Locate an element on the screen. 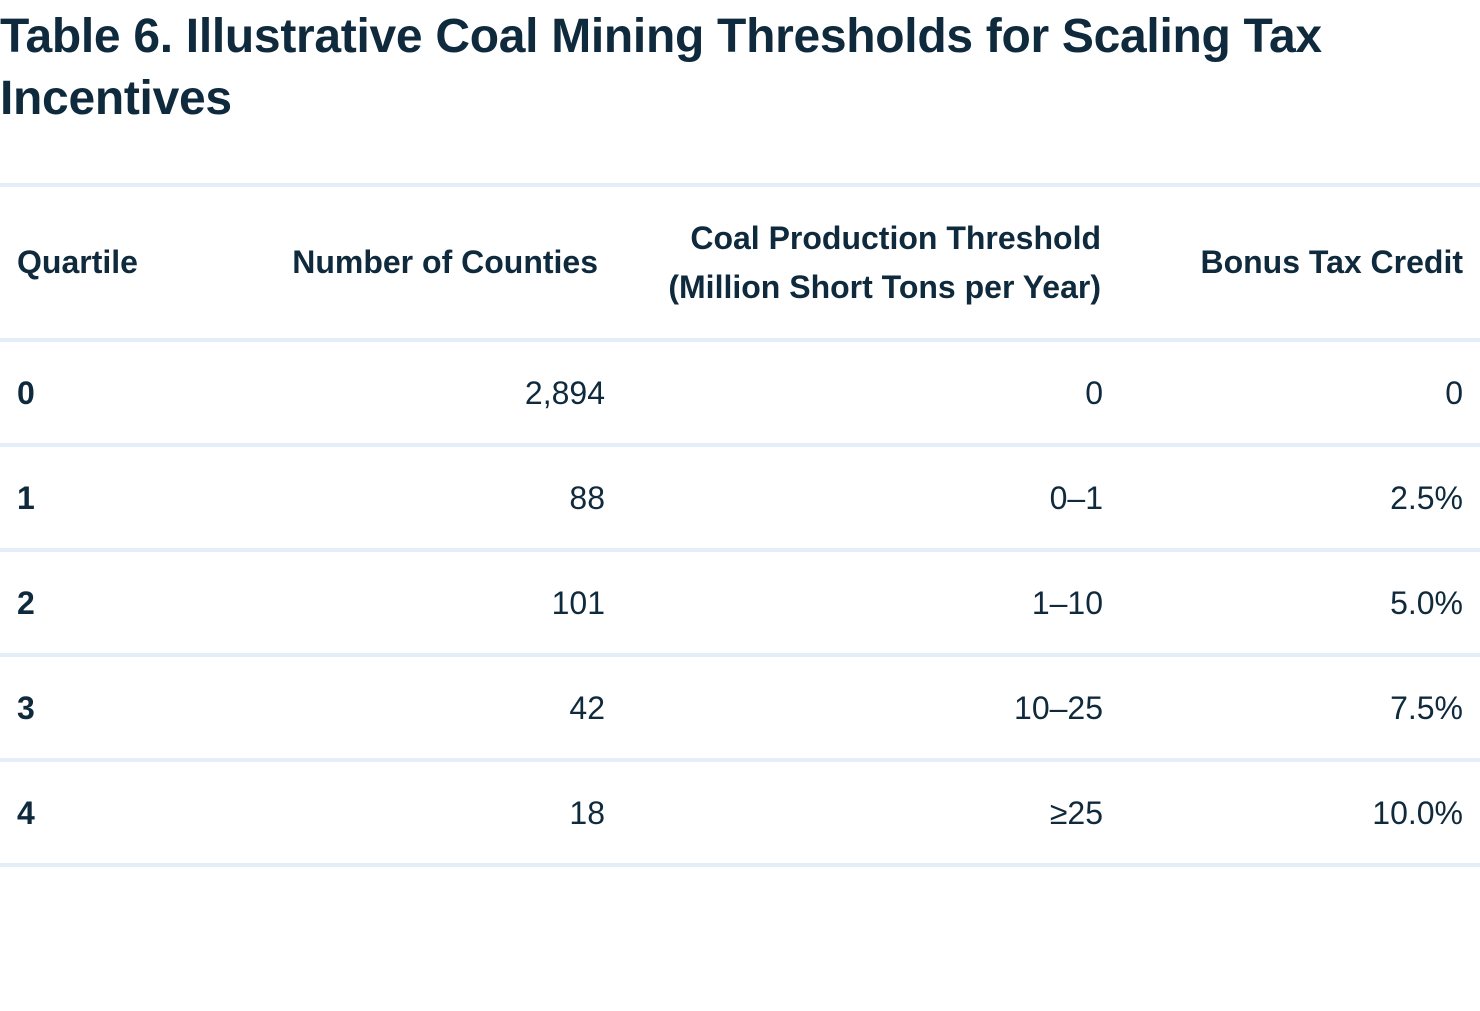 The height and width of the screenshot is (1011, 1480). table-row: 4 18 ≥25 10.0% is located at coordinates (740, 814).